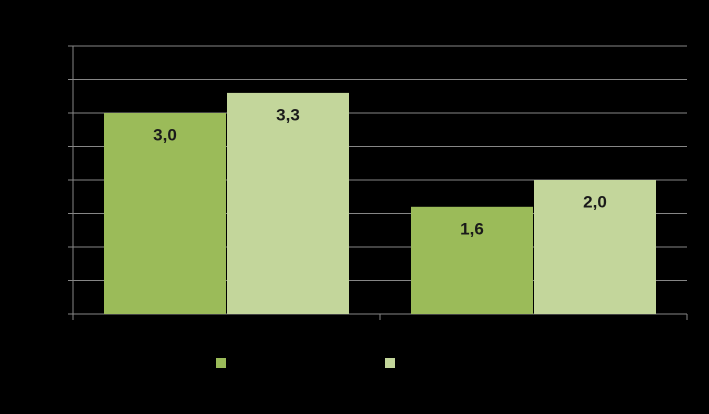  I want to click on data-label: 1,6, so click(472, 228).